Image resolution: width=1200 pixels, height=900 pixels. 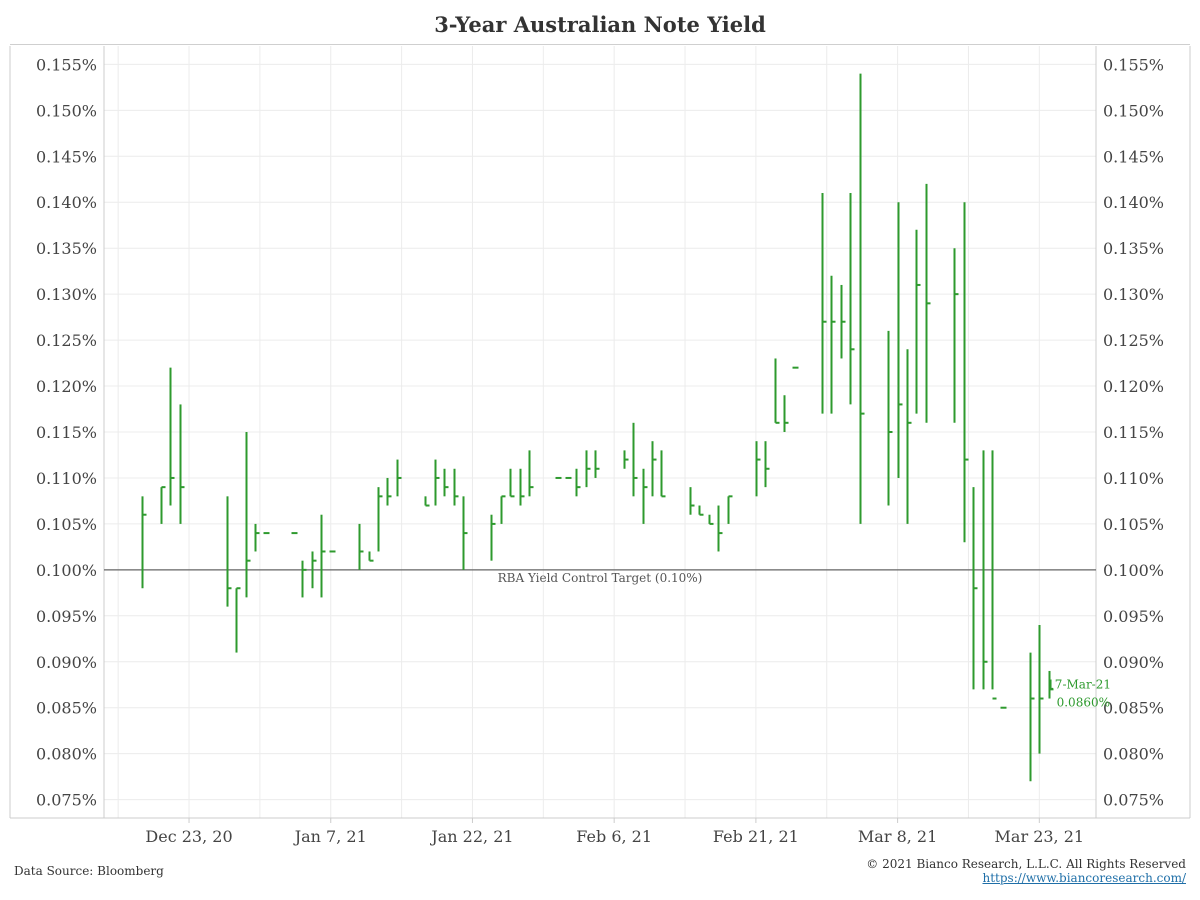 What do you see at coordinates (1133, 708) in the screenshot?
I see `y-tick-label-right: 0.085%` at bounding box center [1133, 708].